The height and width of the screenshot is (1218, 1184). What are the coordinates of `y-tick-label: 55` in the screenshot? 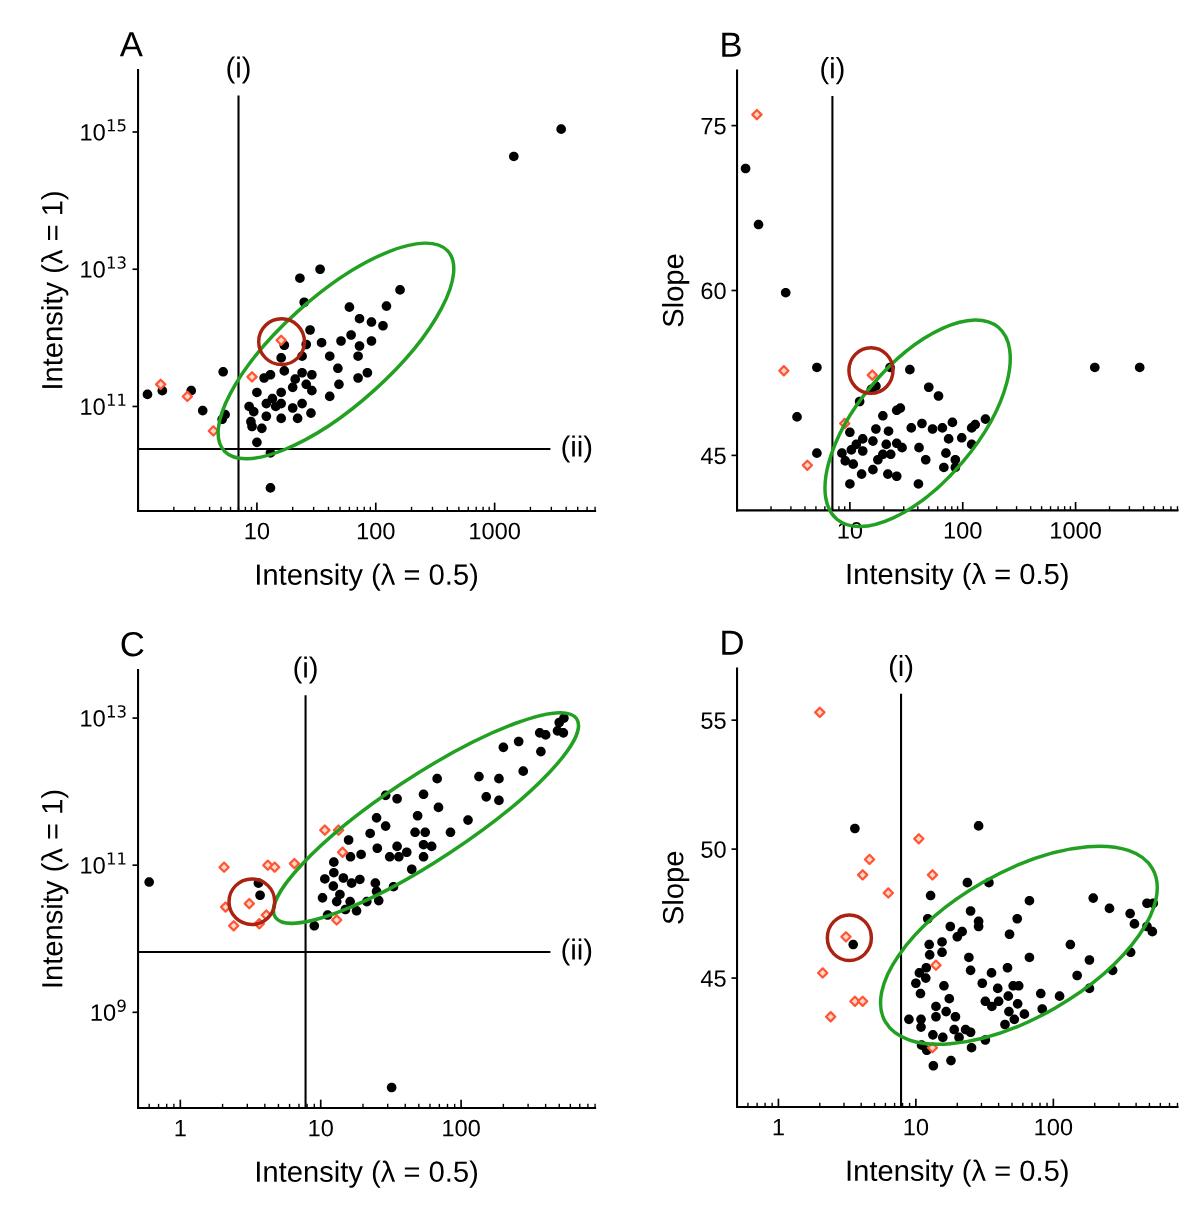 It's located at (713, 720).